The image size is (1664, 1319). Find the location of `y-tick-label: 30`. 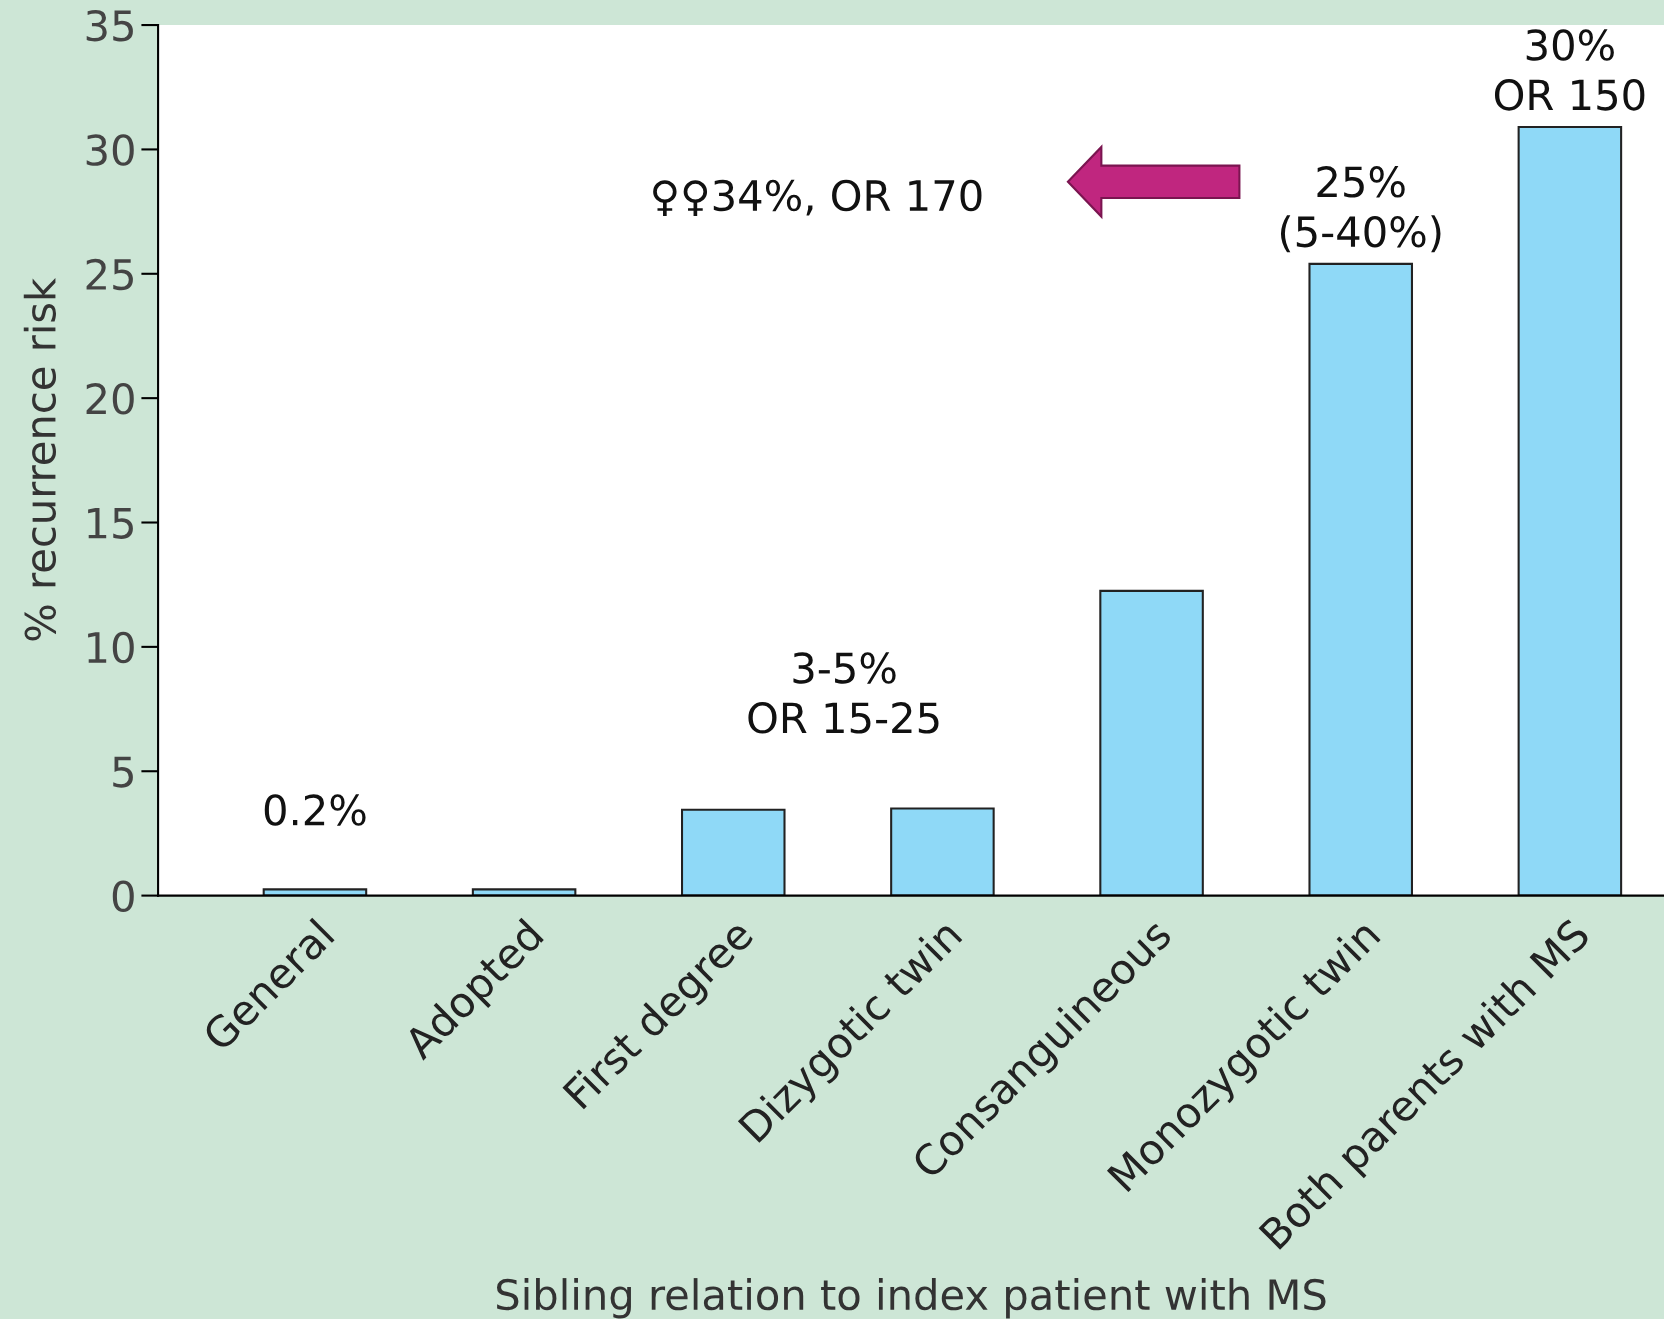

y-tick-label: 30 is located at coordinates (110, 150).